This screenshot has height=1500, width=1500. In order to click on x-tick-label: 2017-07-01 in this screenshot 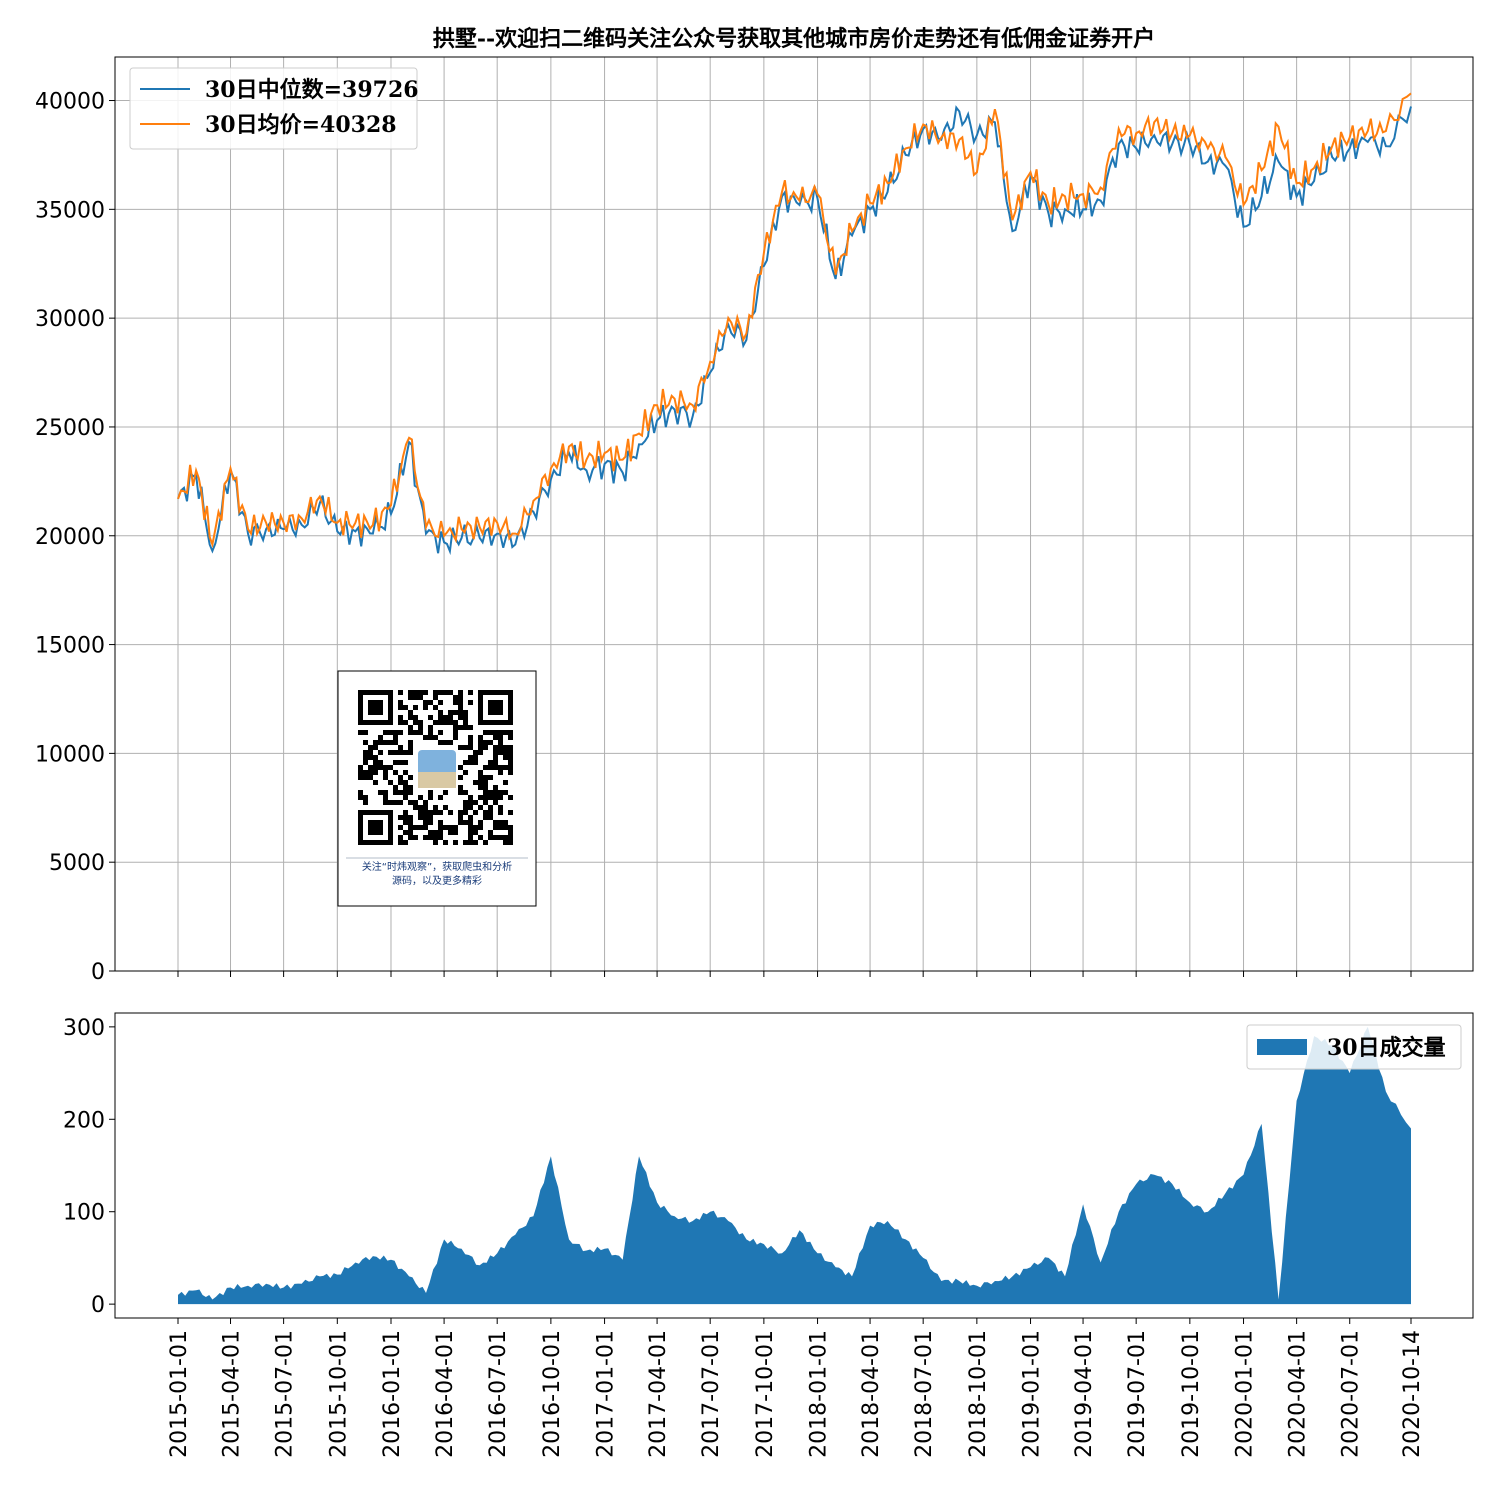, I will do `click(711, 1394)`.